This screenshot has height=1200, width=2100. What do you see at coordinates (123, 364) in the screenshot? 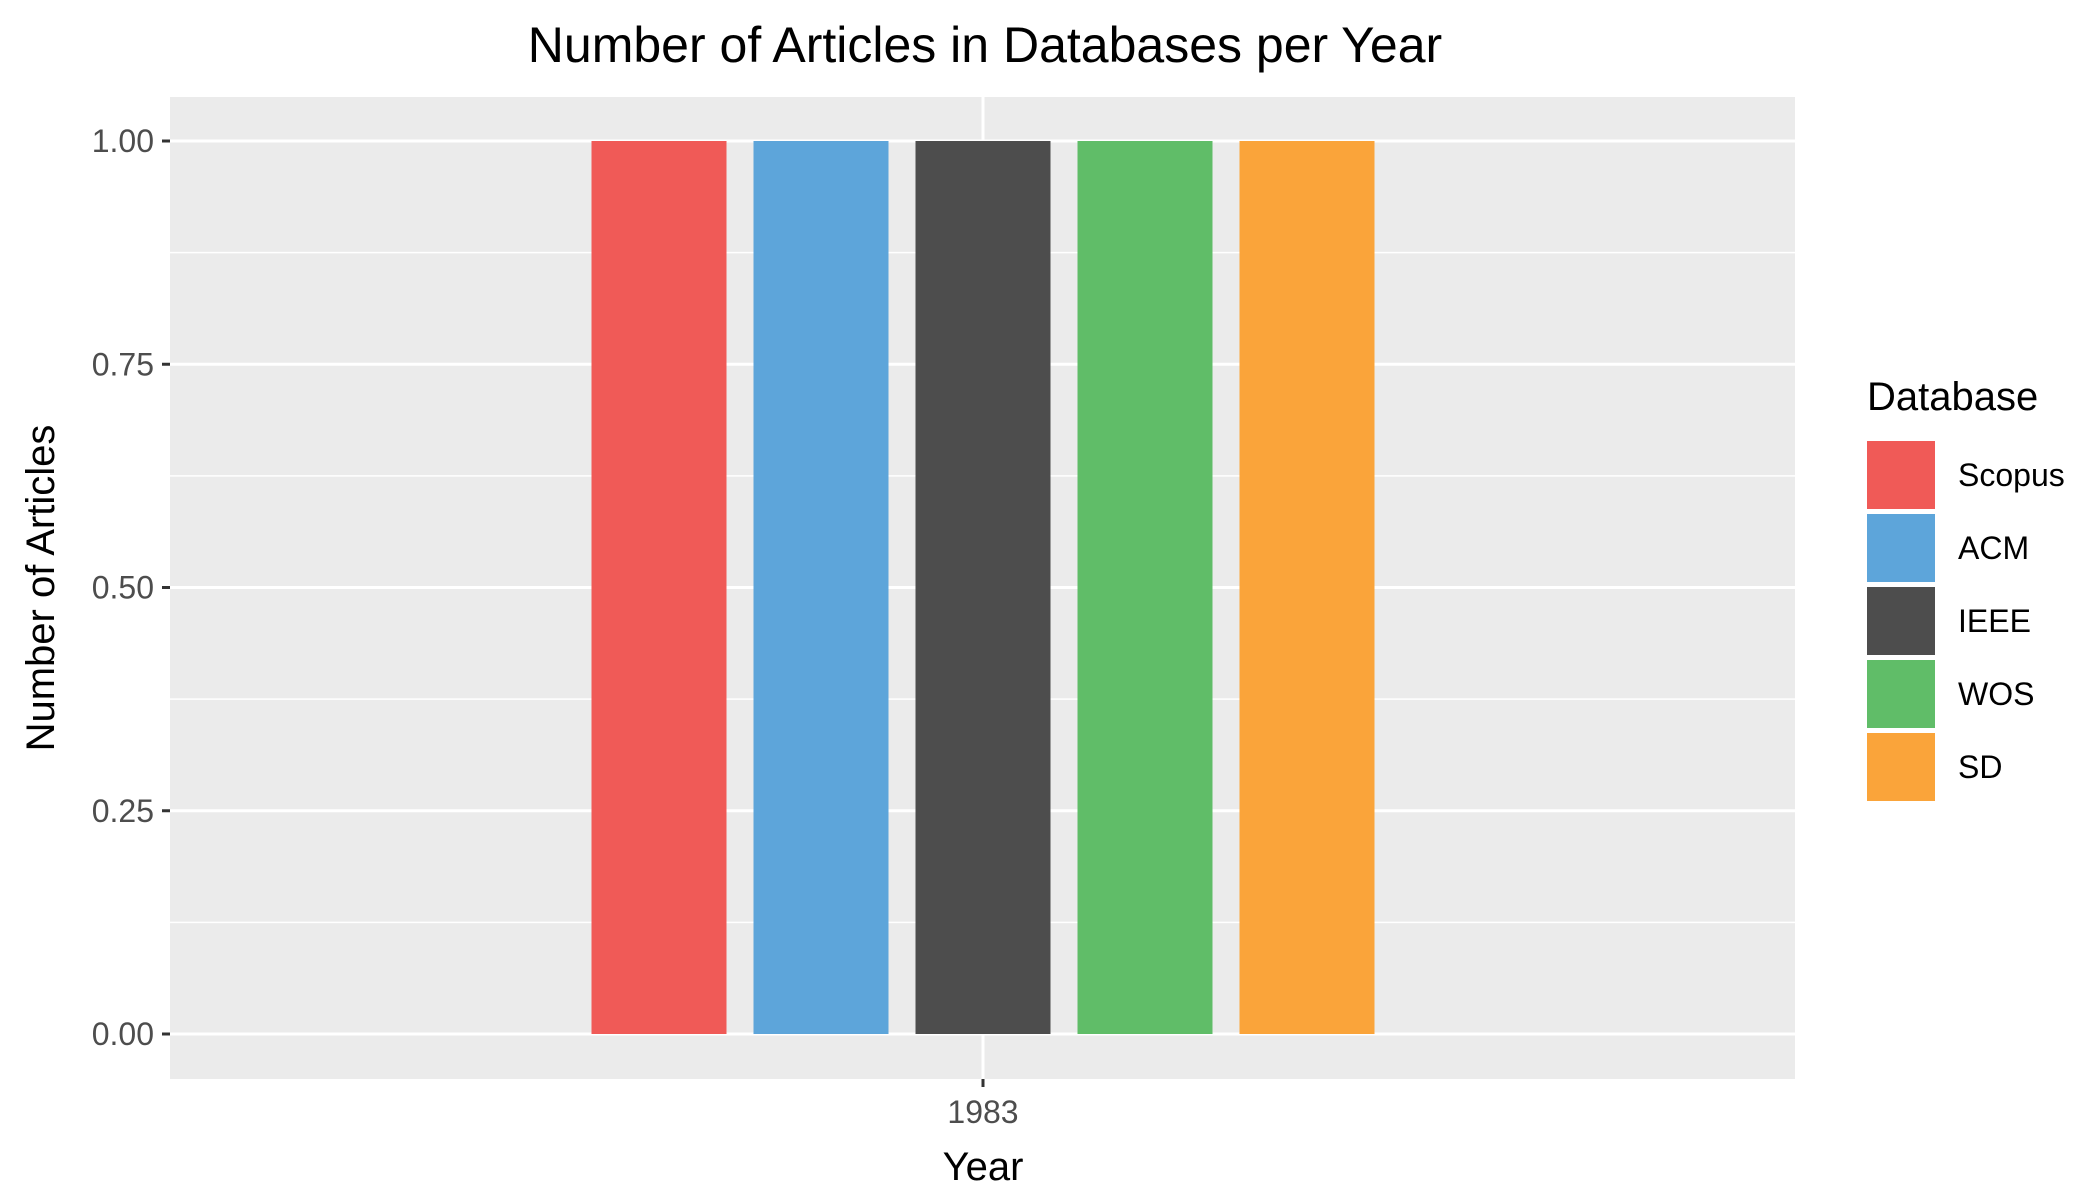
I see `y-tick-label: 0.75` at bounding box center [123, 364].